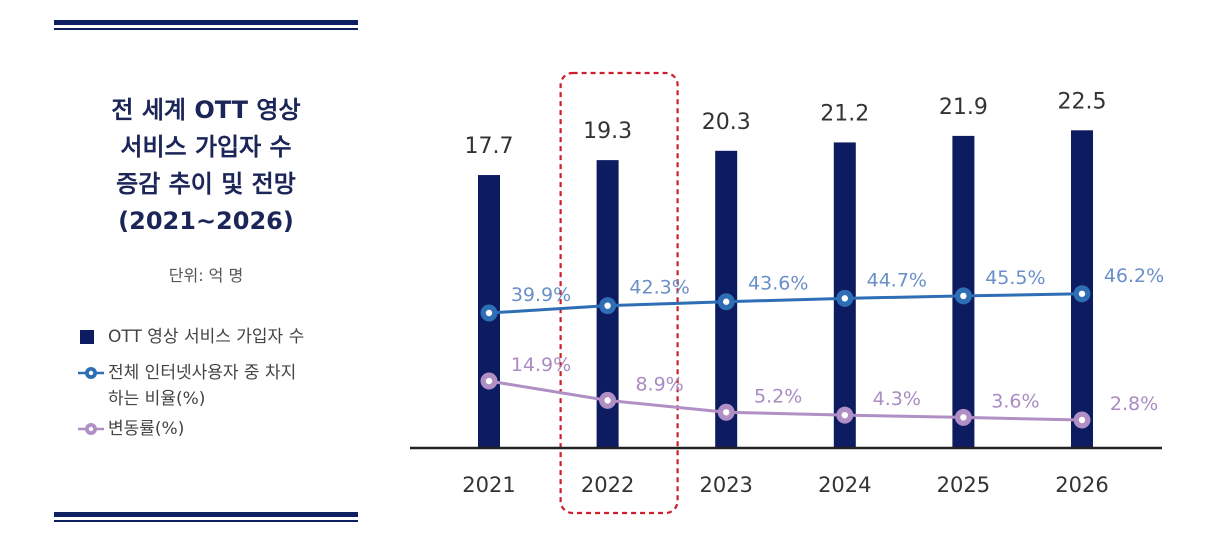  I want to click on change-label-2021: 14.9%, so click(541, 365).